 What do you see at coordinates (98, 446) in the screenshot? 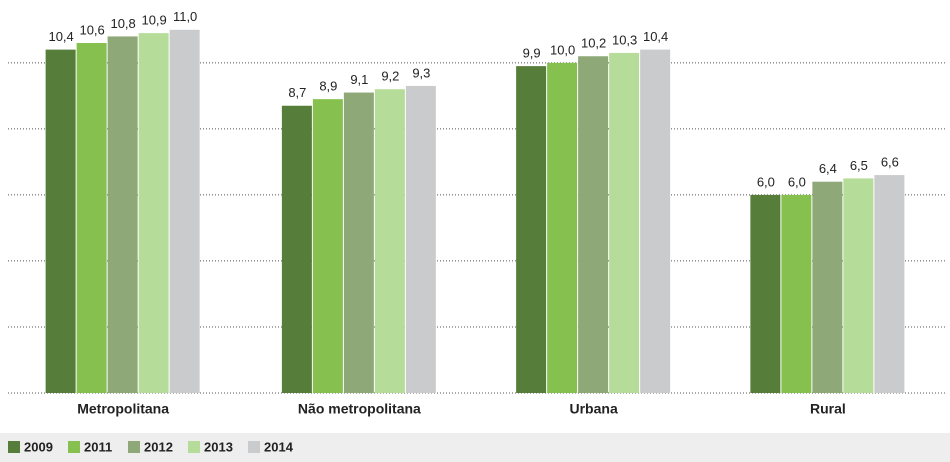
I see `legend-label: 2011` at bounding box center [98, 446].